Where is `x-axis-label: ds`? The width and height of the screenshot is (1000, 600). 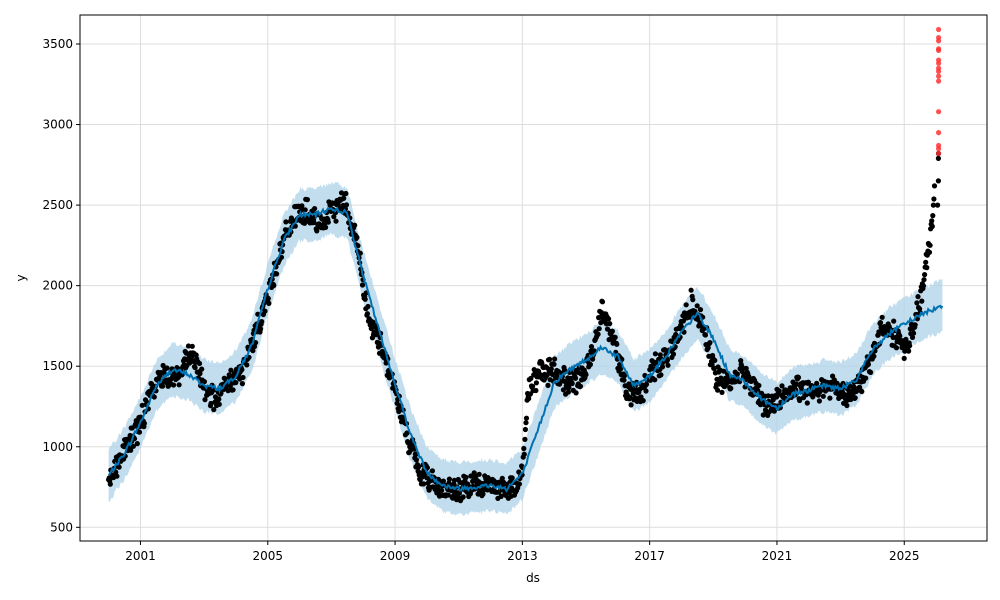
x-axis-label: ds is located at coordinates (533, 578).